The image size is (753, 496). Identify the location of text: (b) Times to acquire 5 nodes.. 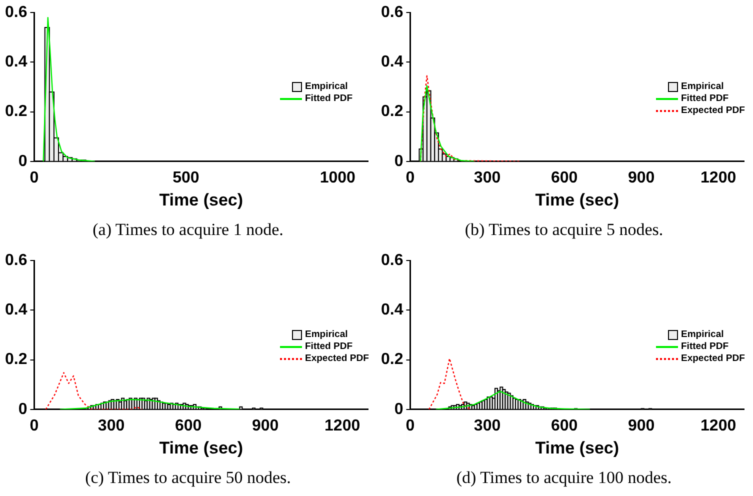
(564, 230).